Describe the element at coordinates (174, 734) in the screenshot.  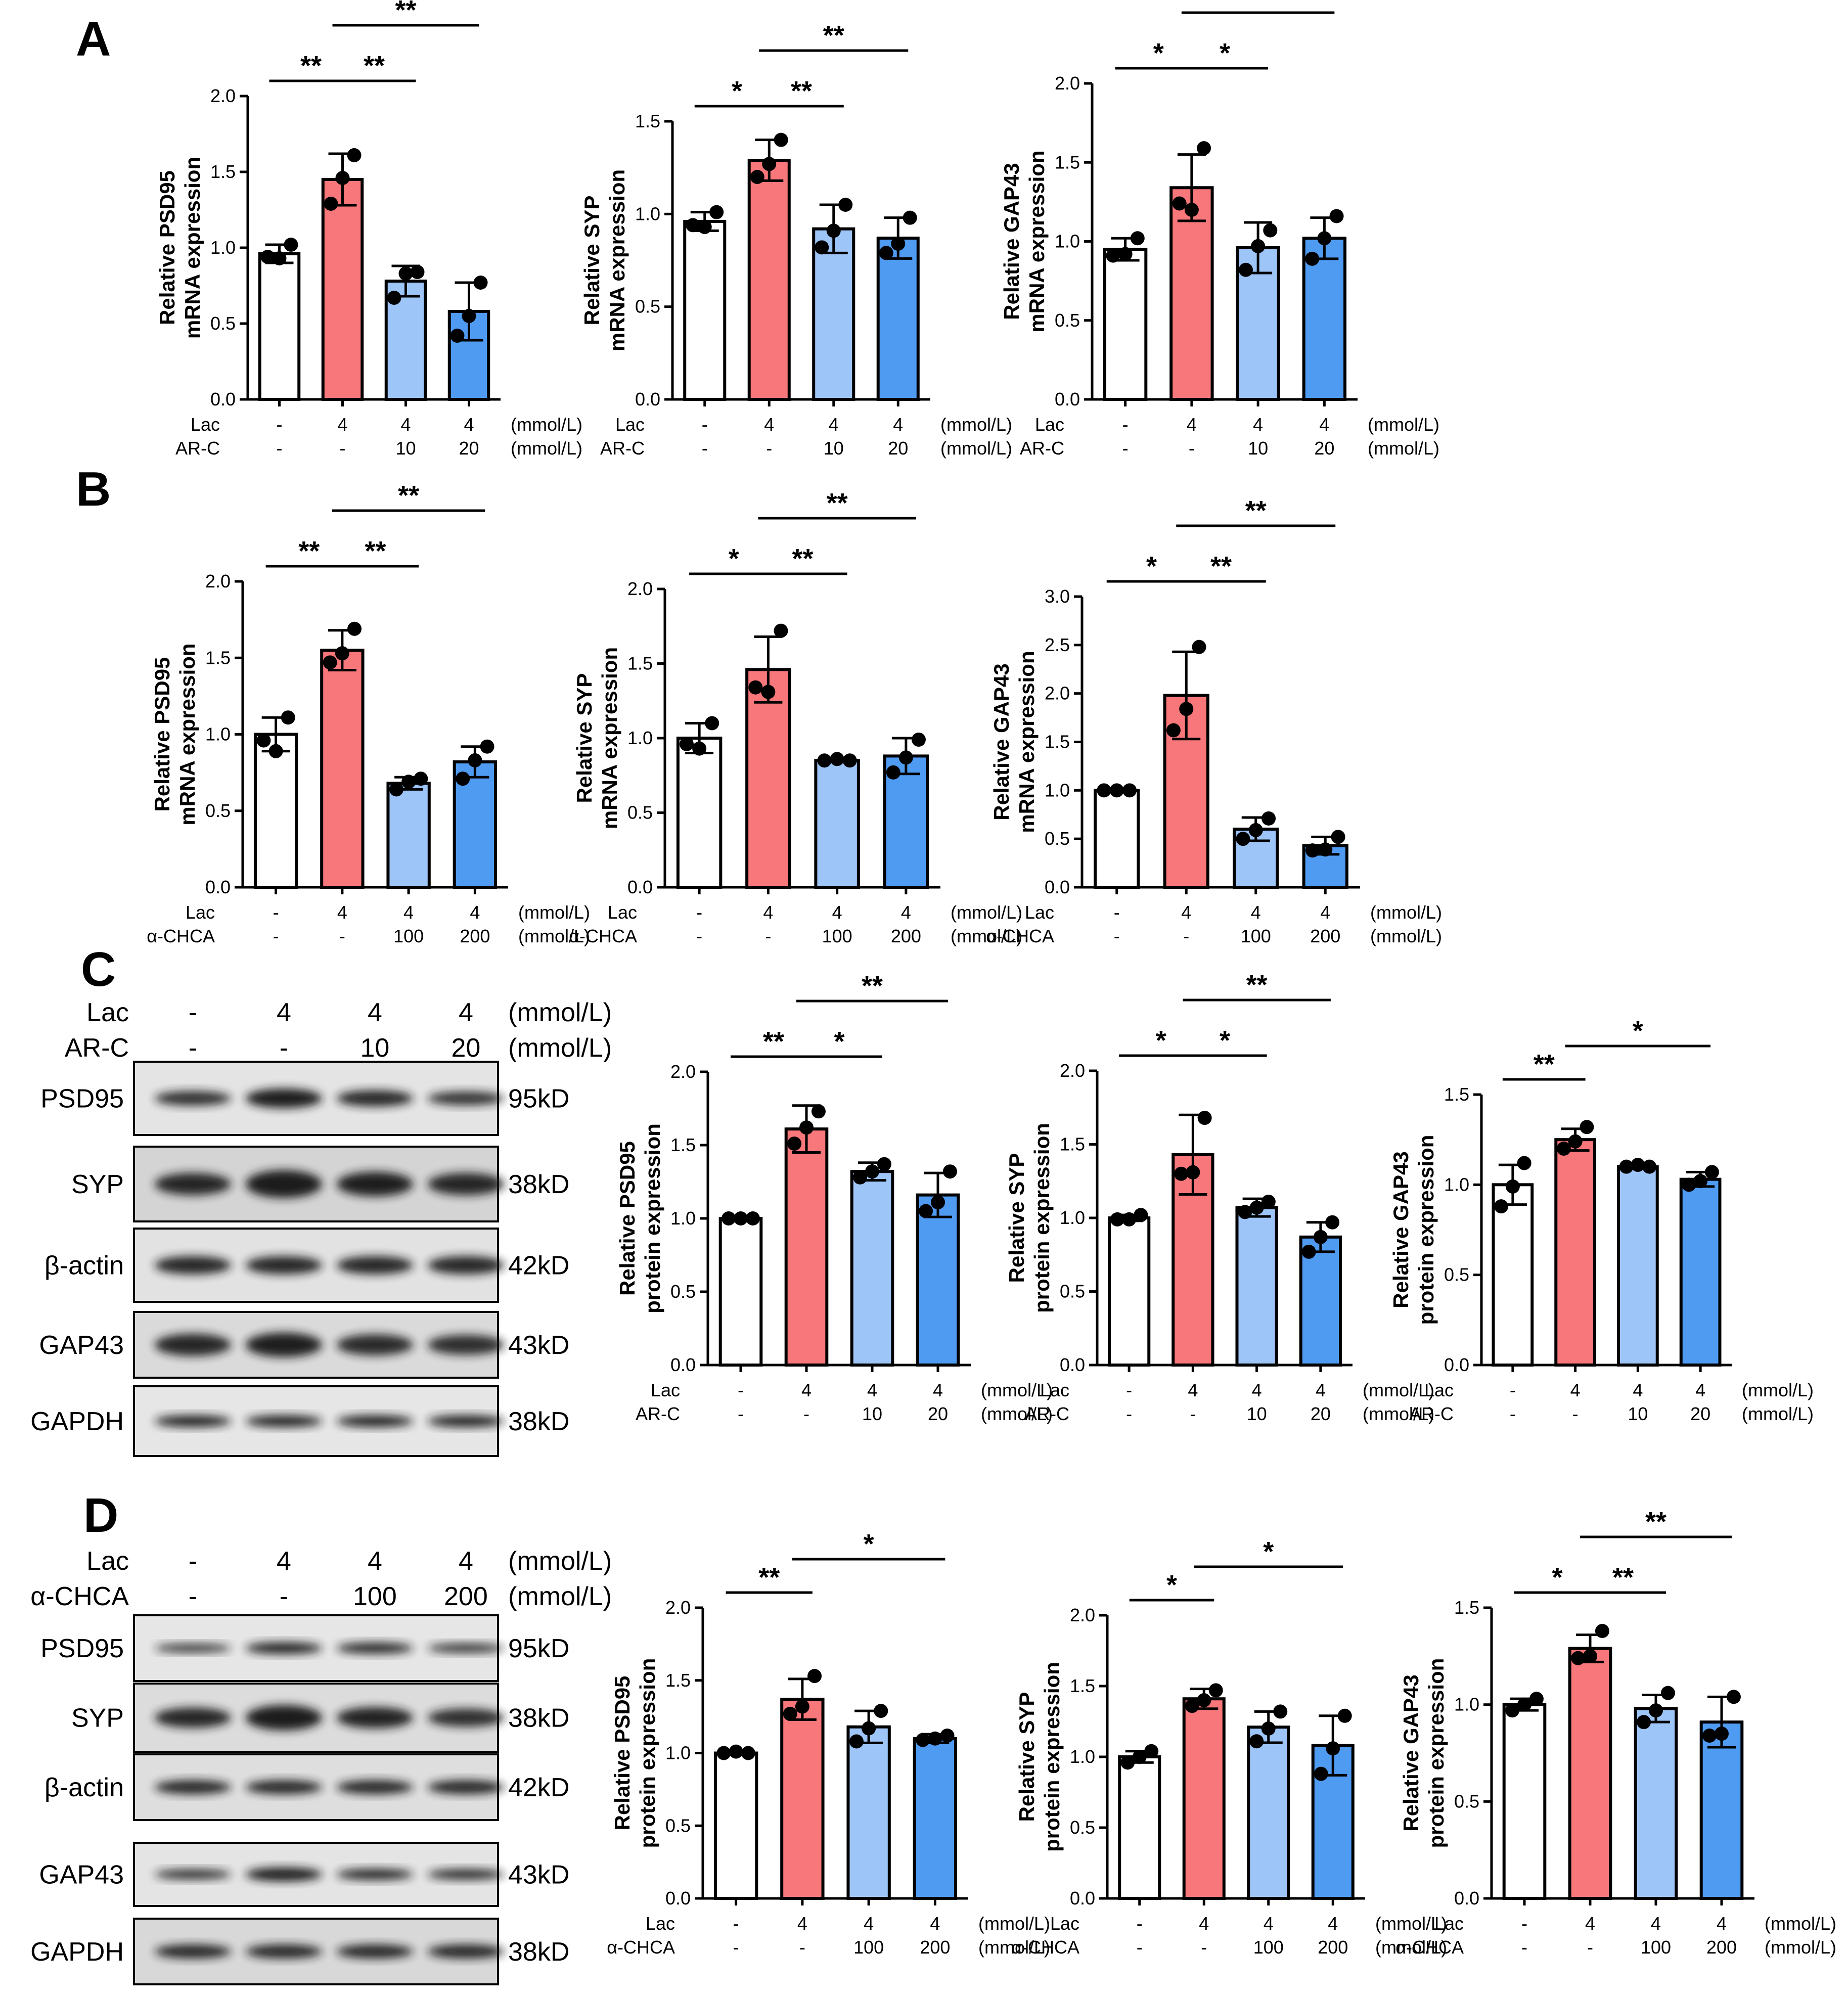
I see `y-axis-label: Relative PSD95mRNA expression` at that location.